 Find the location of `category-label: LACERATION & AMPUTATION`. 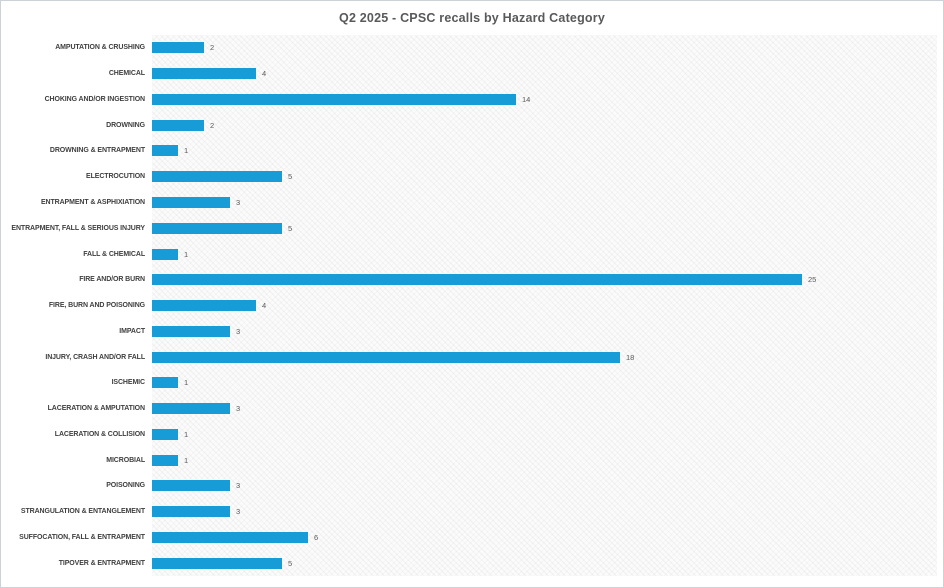

category-label: LACERATION & AMPUTATION is located at coordinates (96, 409).